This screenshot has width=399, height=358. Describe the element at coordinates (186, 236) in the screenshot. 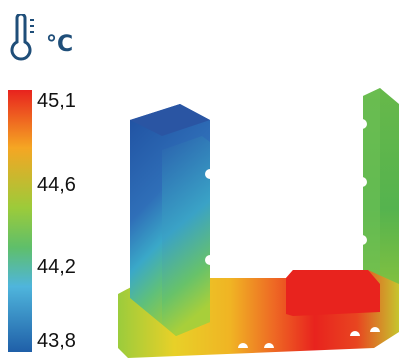

I see `left-wall-inner-face` at that location.